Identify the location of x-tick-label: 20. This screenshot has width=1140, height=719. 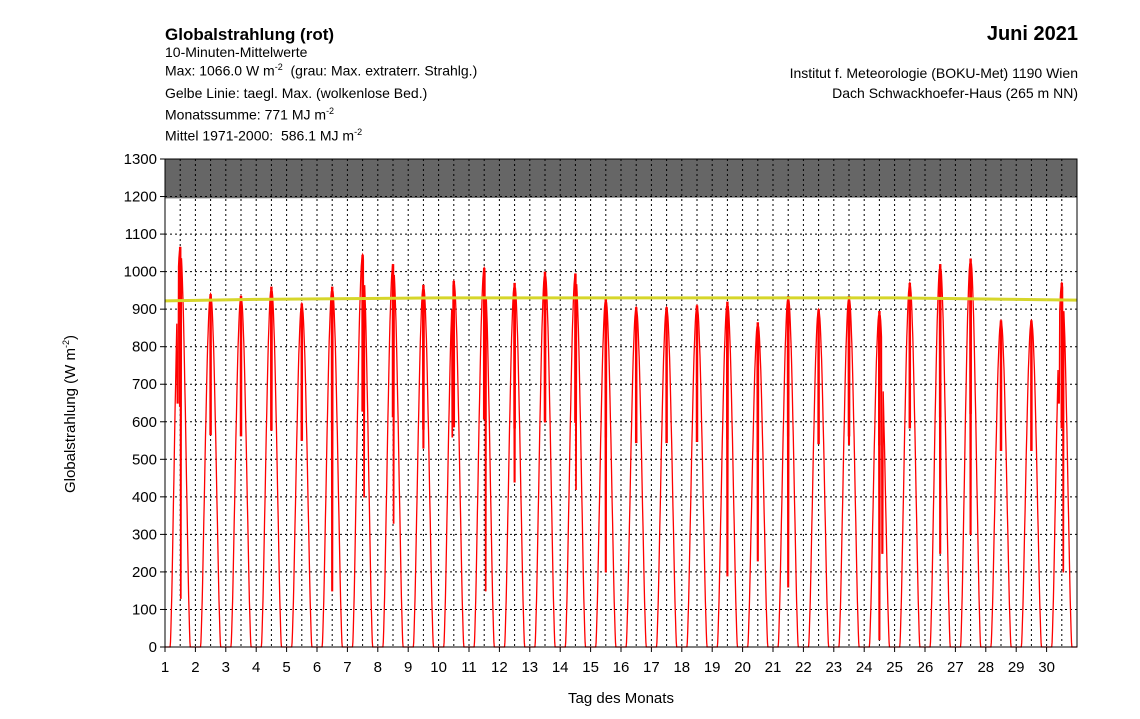
(742, 667).